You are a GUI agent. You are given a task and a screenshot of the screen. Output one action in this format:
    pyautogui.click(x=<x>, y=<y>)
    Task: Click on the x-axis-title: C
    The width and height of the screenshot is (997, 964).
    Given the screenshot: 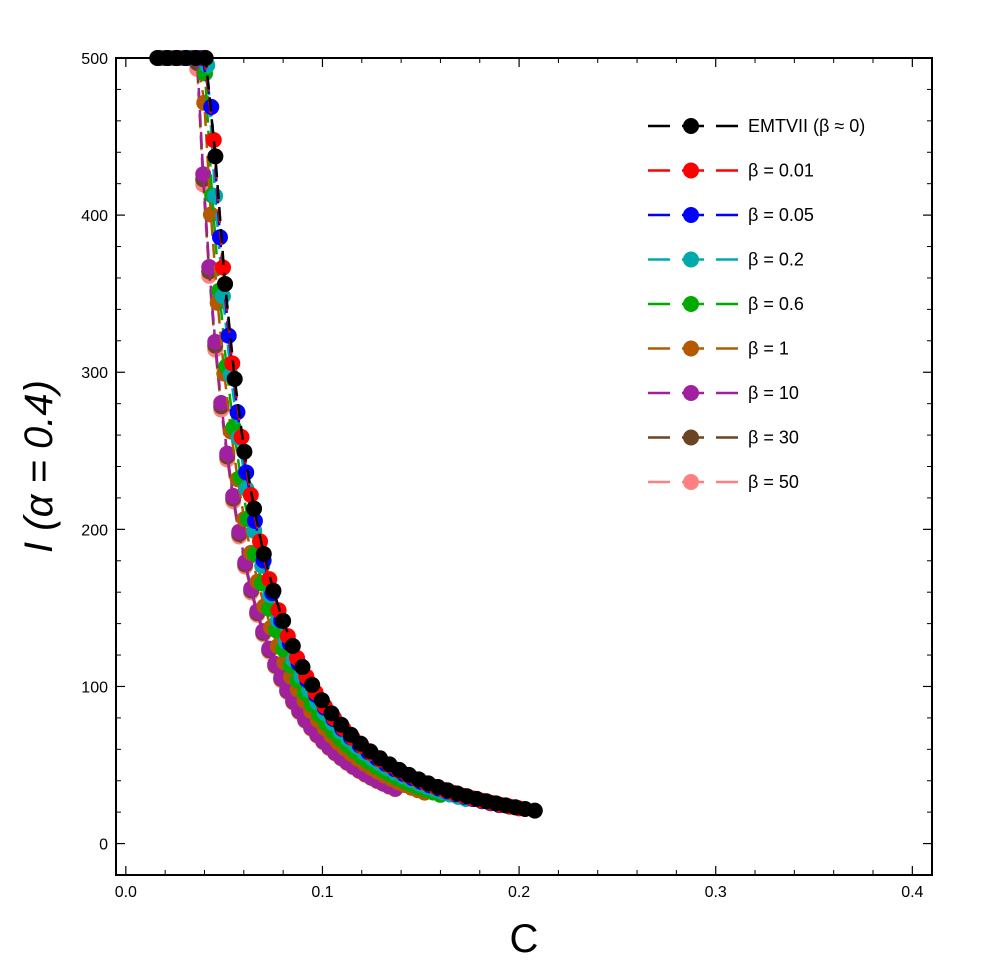 What is the action you would take?
    pyautogui.click(x=524, y=939)
    